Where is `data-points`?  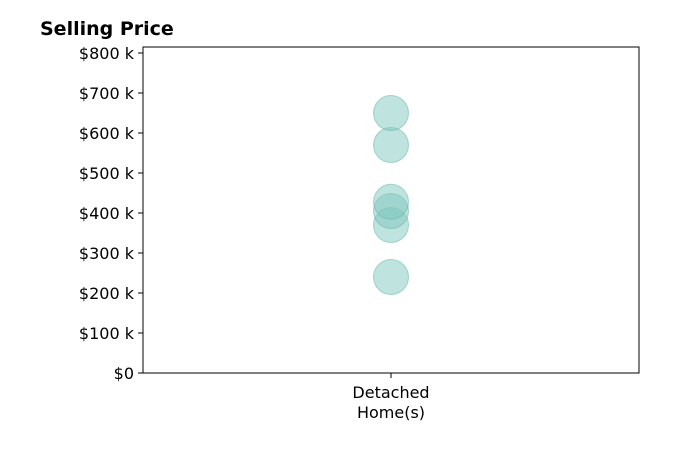
data-points is located at coordinates (391, 195).